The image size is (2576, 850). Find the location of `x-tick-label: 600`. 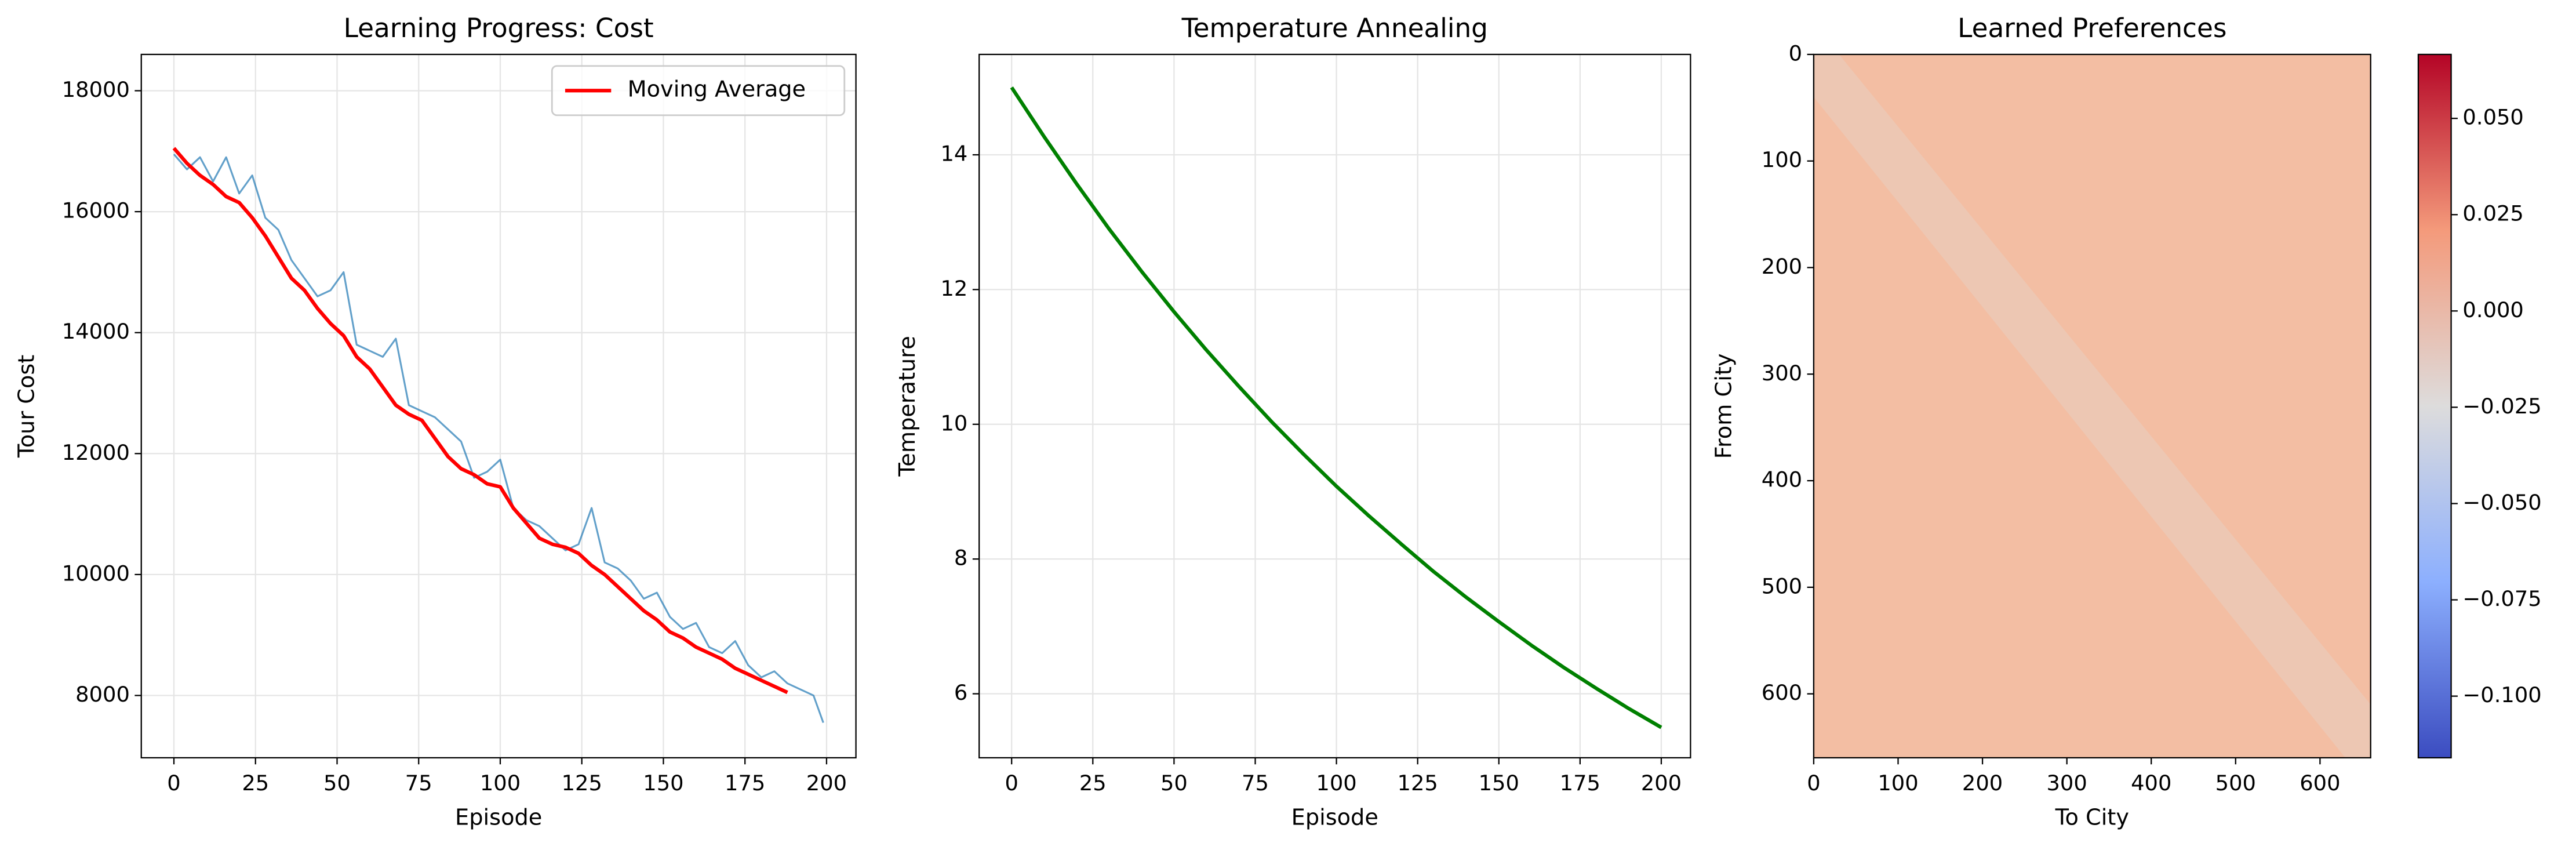

x-tick-label: 600 is located at coordinates (2320, 783).